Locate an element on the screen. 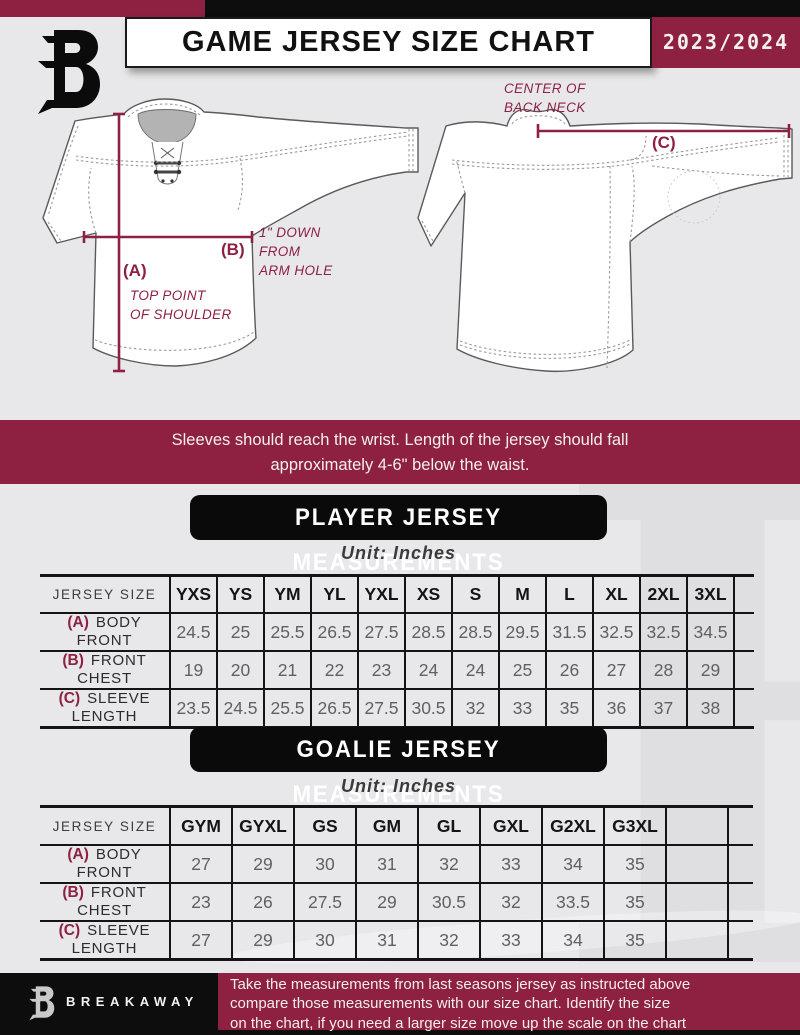  cell: 37 is located at coordinates (663, 708).